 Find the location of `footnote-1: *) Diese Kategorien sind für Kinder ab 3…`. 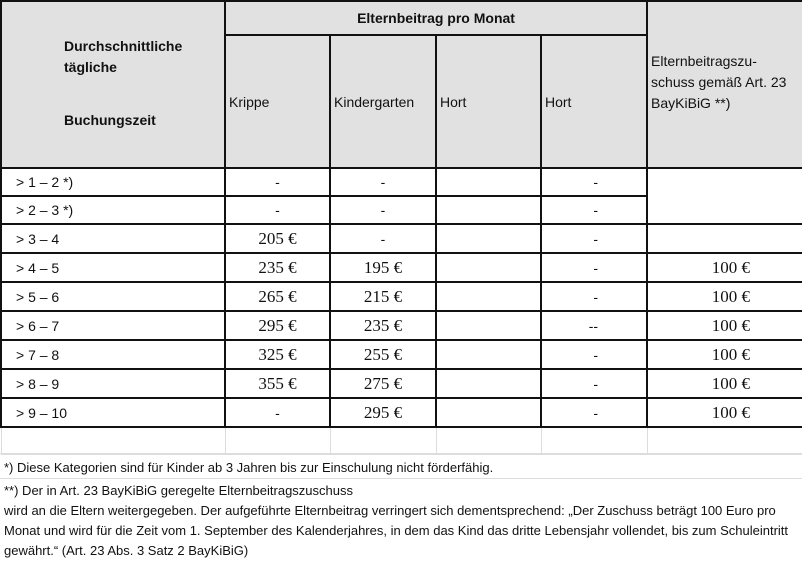

footnote-1: *) Diese Kategorien sind für Kinder ab 3… is located at coordinates (401, 467).